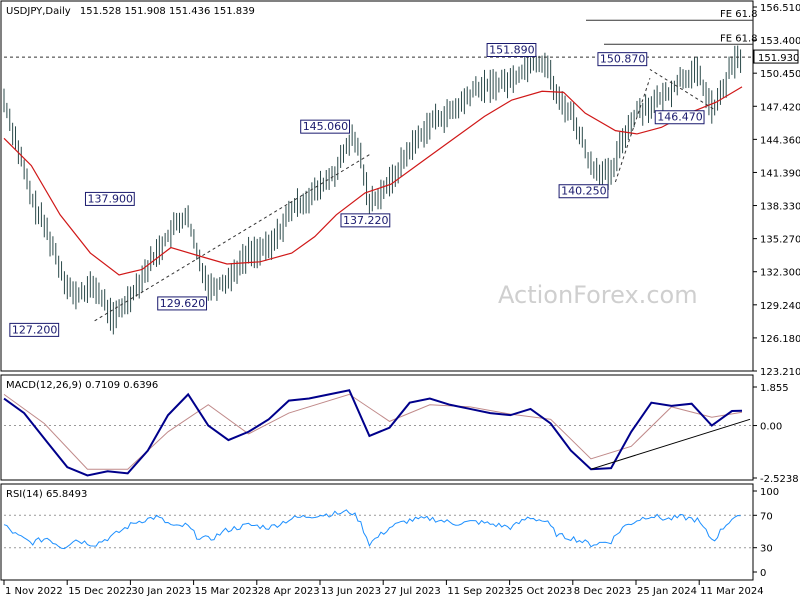 This screenshot has width=800, height=600. I want to click on swing-label: 127.200, so click(35, 329).